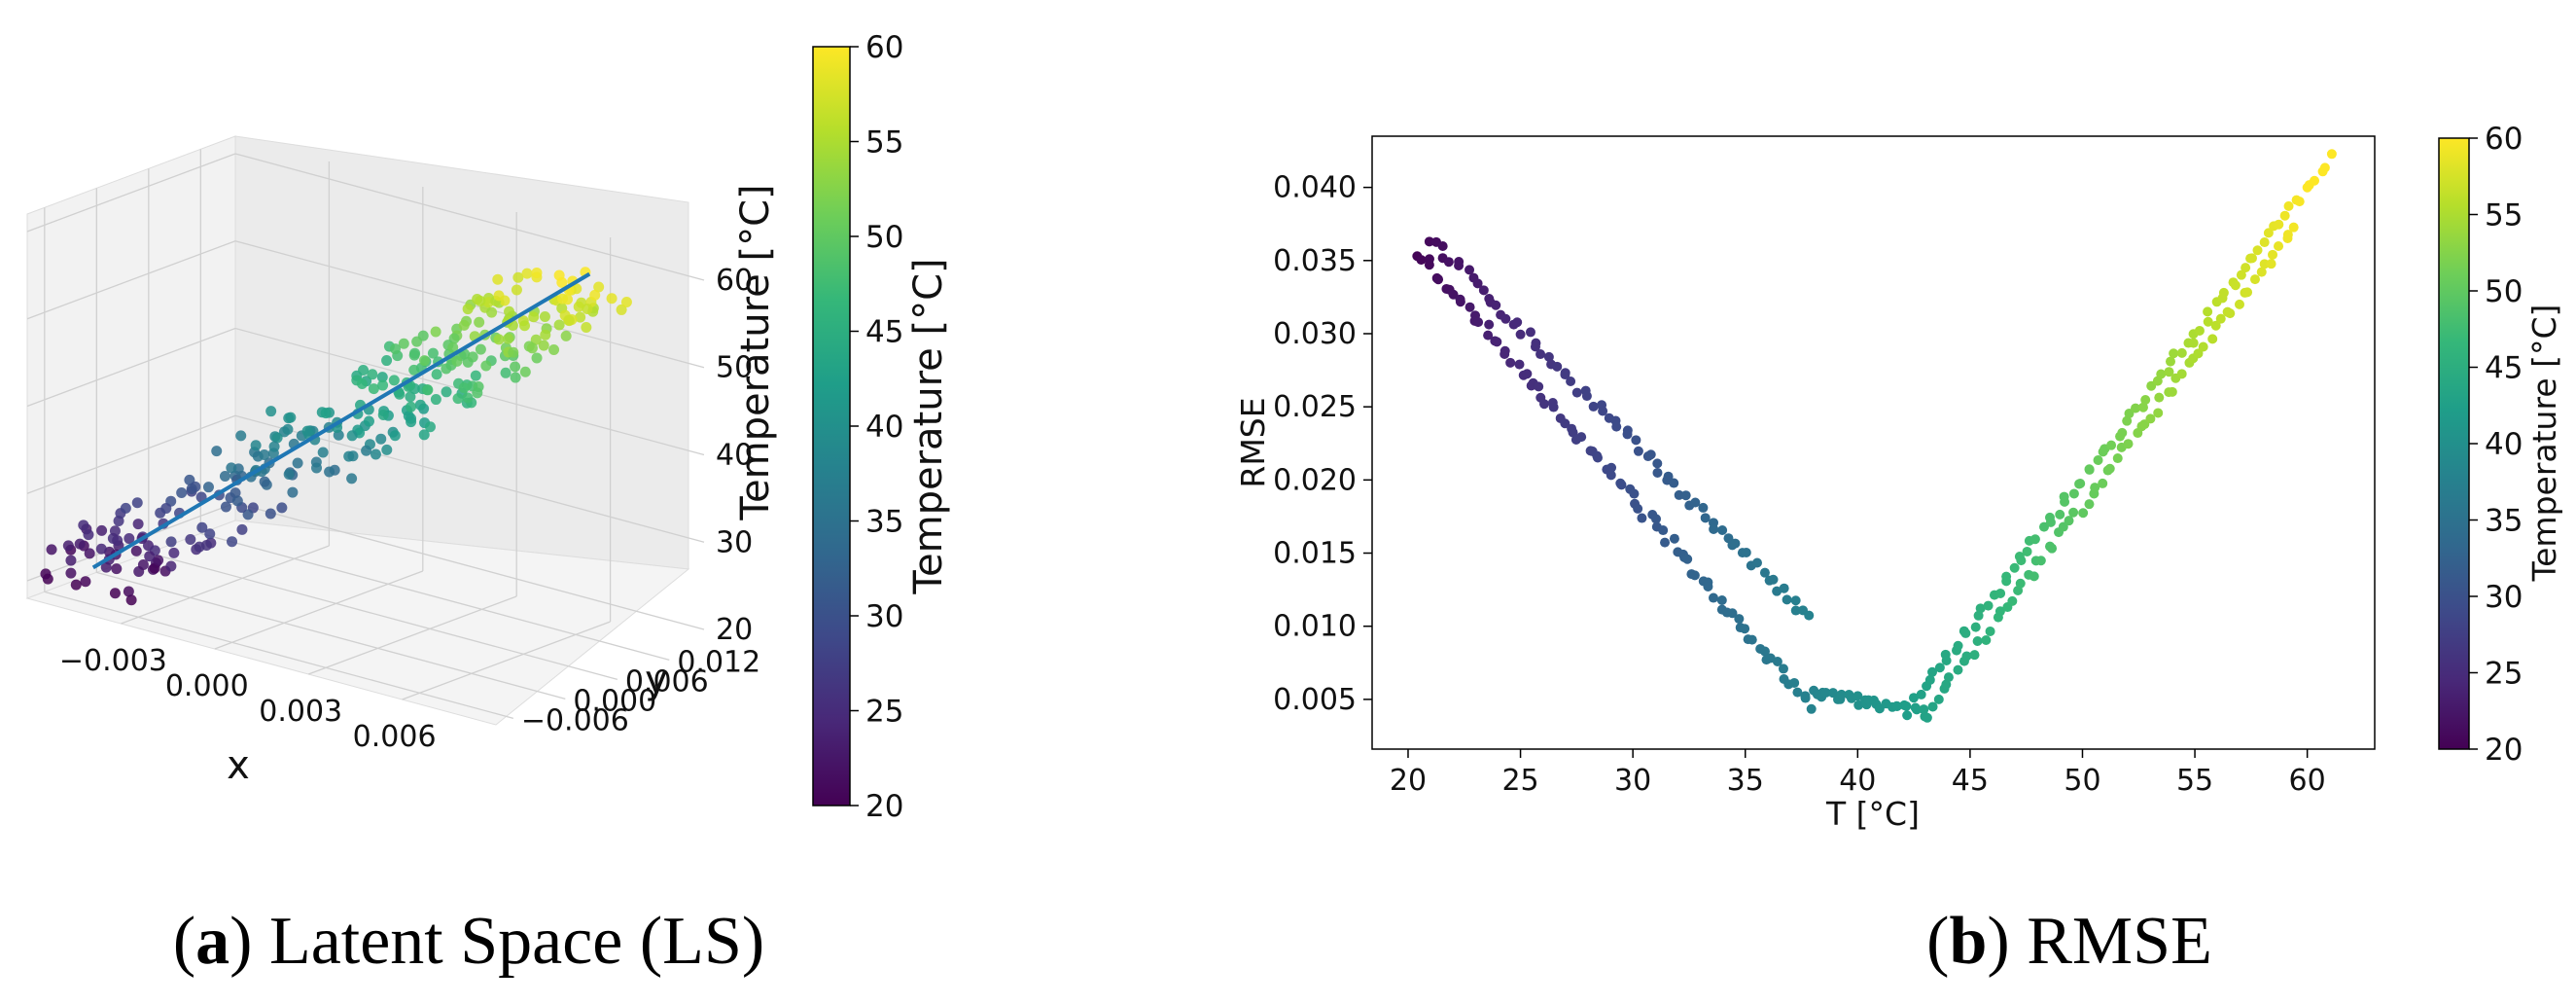  I want to click on colorbar-tick-label: 55, so click(884, 143).